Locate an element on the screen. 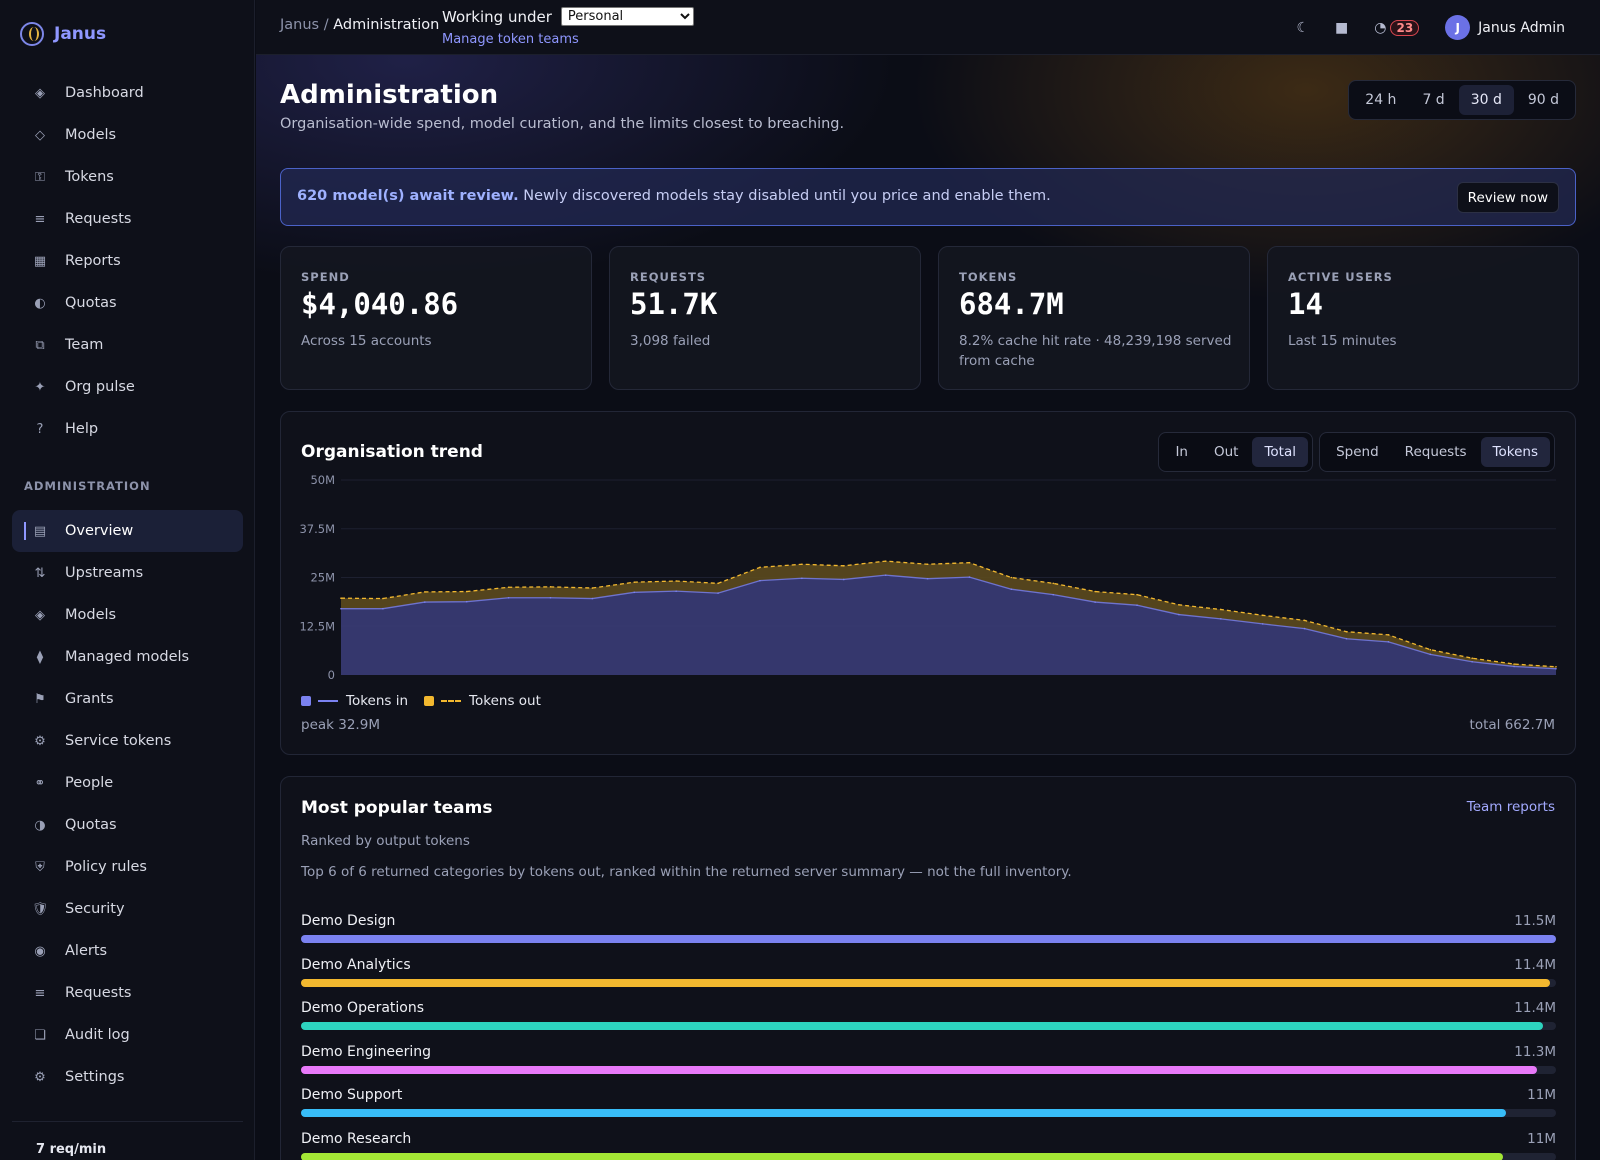 The height and width of the screenshot is (1160, 1600). sidebar-item-help: ? Help is located at coordinates (127, 429).